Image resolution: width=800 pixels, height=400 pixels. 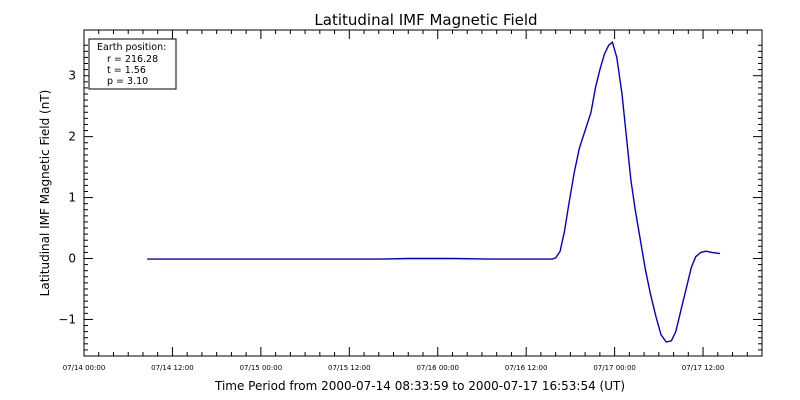 I want to click on chart-title: Latitudinal IMF Magnetic Field, so click(x=425, y=20).